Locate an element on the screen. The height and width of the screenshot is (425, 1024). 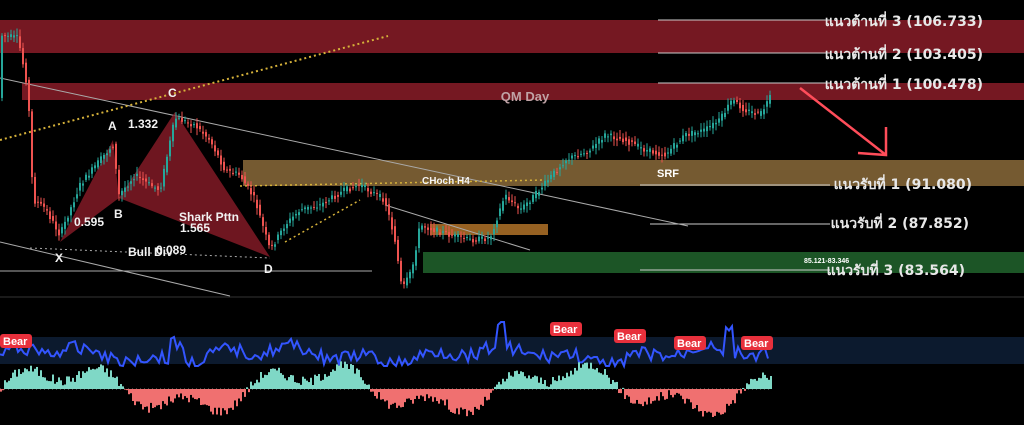
support-3-label: แนวรับที่ 3 (83.564) is located at coordinates (896, 269).